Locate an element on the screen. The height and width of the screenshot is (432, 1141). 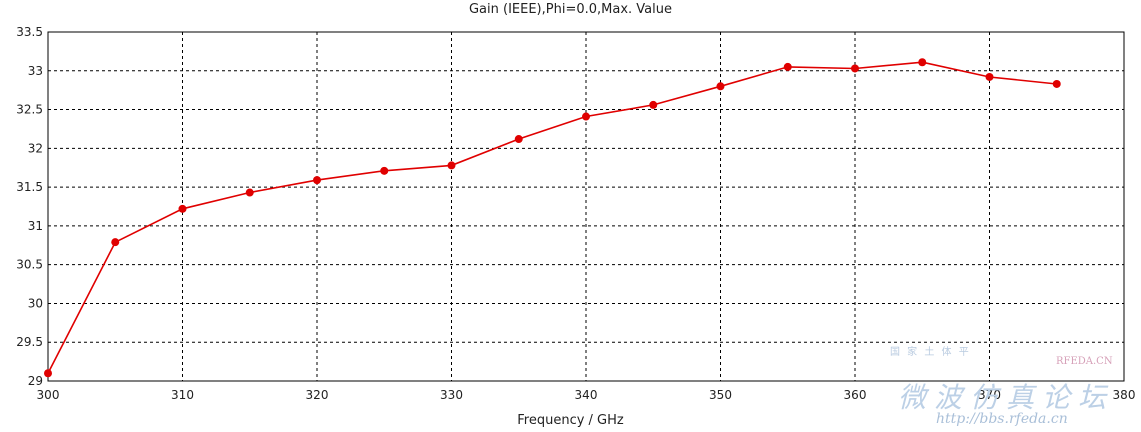
y-tick-labels: 29 29.5 30 30.5 31 31.5 32 32.5 33 33.5 is located at coordinates (29, 206).